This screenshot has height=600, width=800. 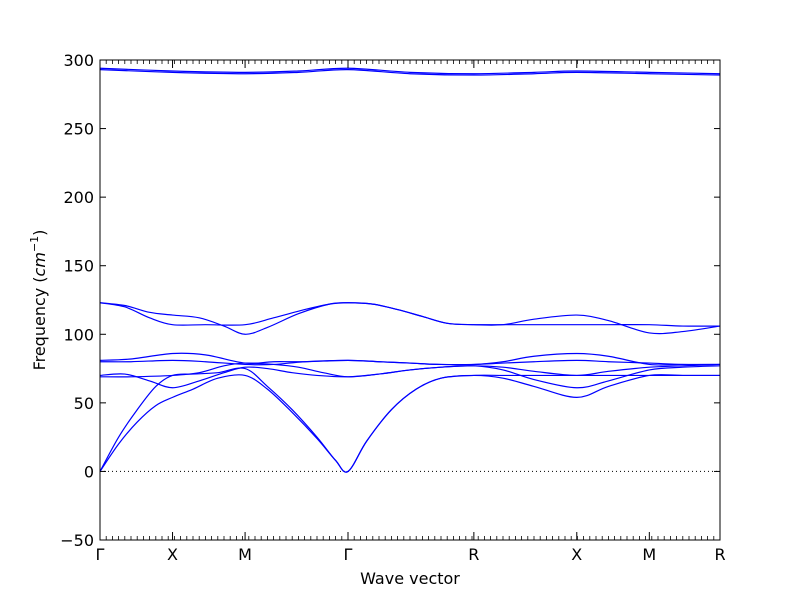 What do you see at coordinates (39, 264) in the screenshot?
I see `y-axis-title-unit: cm` at bounding box center [39, 264].